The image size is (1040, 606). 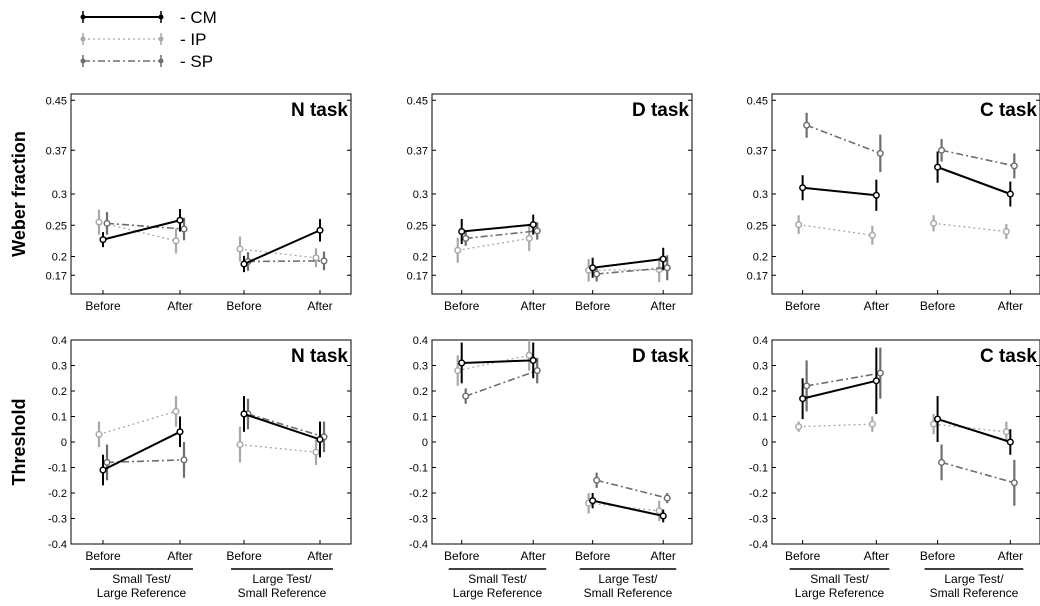 I want to click on y-tick-label: 0.4, so click(x=59, y=341).